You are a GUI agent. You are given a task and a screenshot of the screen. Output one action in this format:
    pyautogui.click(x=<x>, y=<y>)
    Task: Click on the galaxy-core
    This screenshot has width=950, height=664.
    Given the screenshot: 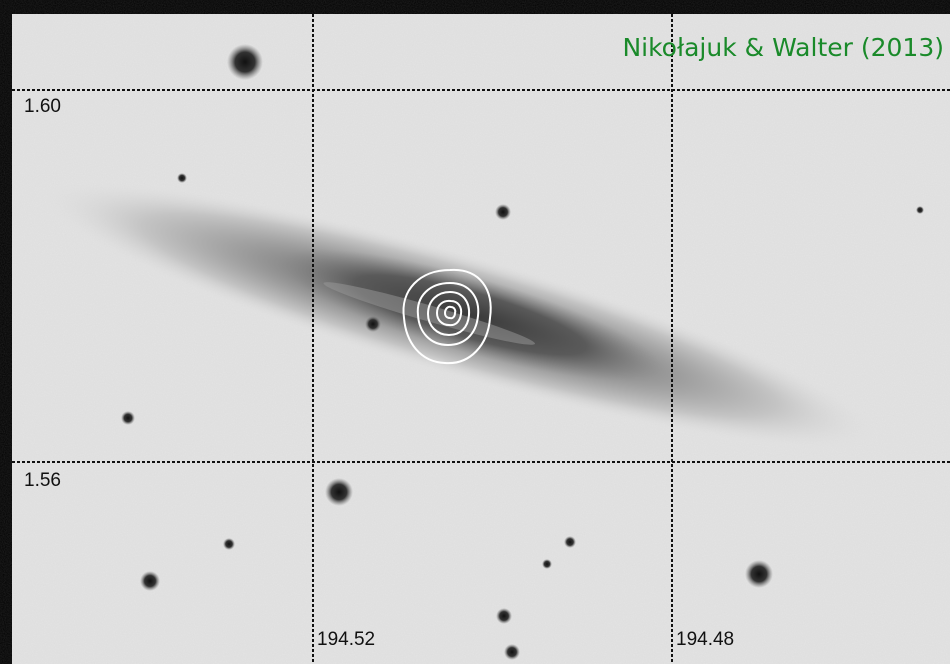 What is the action you would take?
    pyautogui.click(x=470, y=315)
    